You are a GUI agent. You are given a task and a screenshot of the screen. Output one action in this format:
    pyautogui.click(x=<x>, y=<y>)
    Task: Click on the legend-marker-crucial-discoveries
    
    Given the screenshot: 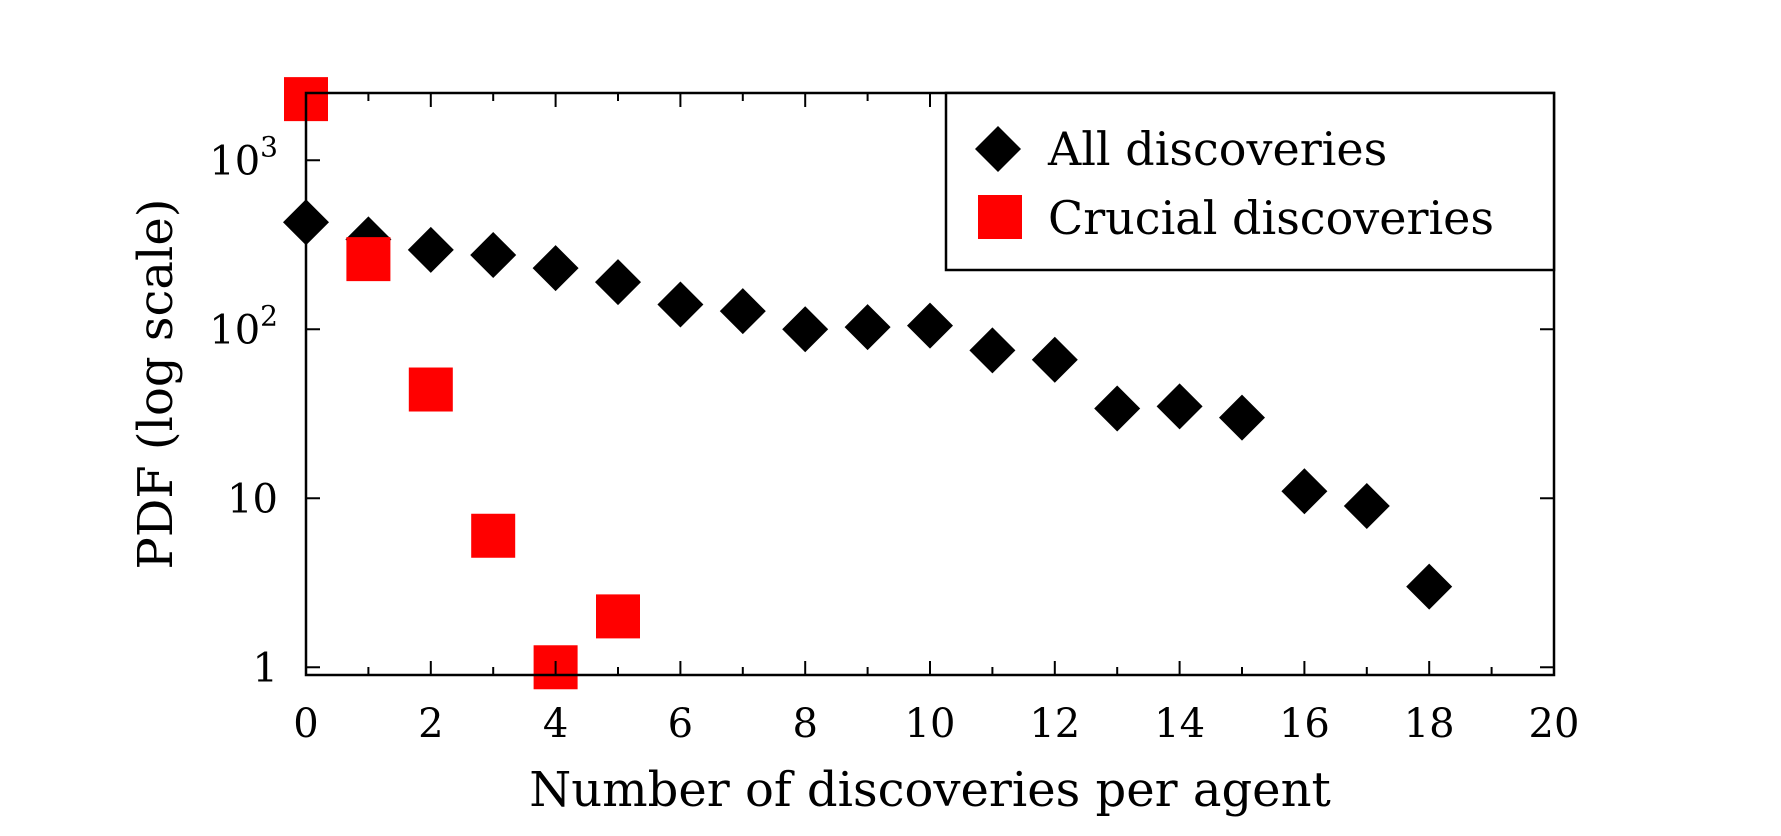 What is the action you would take?
    pyautogui.click(x=1000, y=217)
    